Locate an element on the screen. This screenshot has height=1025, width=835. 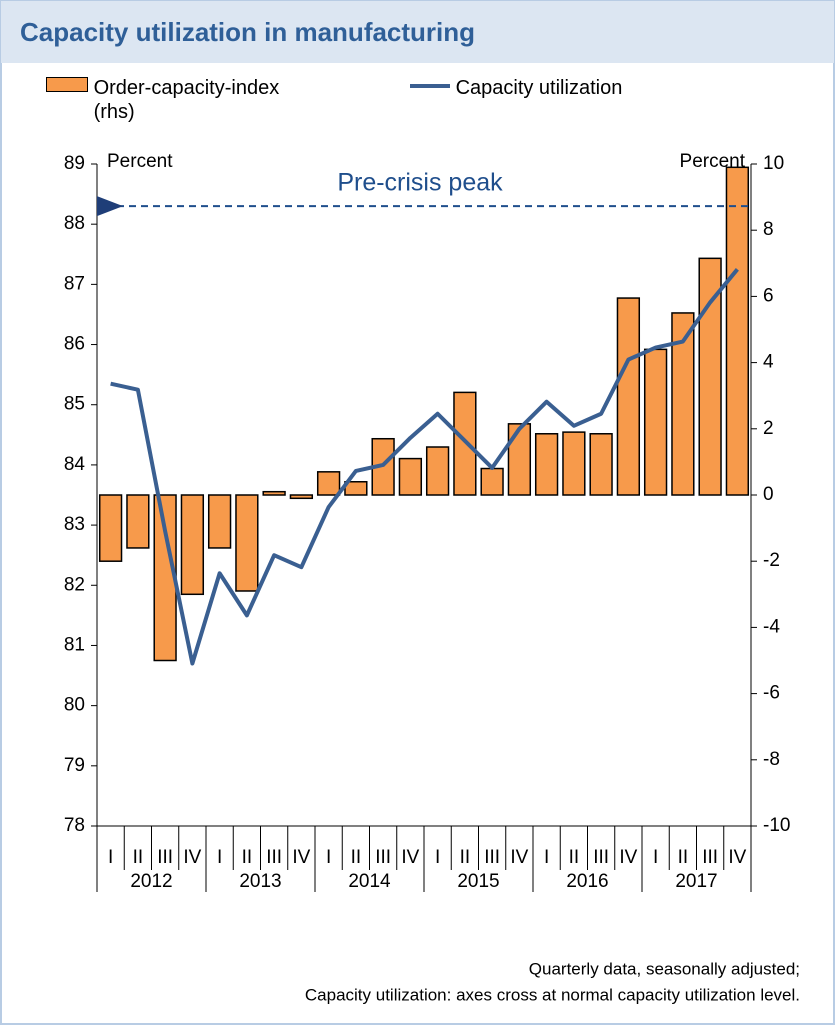
y-tick-label: 83 is located at coordinates (74, 524).